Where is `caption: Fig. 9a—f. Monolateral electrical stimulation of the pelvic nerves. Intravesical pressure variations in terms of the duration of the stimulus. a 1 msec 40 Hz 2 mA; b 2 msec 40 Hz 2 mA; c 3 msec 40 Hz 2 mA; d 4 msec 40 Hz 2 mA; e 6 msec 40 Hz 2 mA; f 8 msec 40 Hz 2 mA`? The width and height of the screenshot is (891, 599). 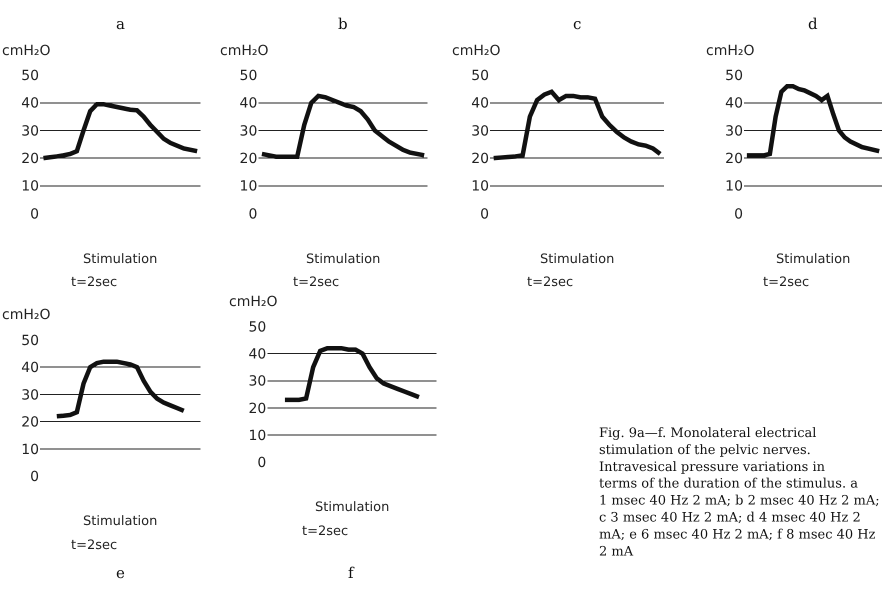 caption: Fig. 9a—f. Monolateral electrical stimulation of the pelvic nerves. Intravesical pressure variations in terms of the duration of the stimulus. a 1 msec 40 Hz 2 mA; b 2 msec 40 Hz 2 mA; c 3 msec 40 Hz 2 mA; d 4 msec 40 Hz 2 mA; e 6 msec 40 Hz 2 mA; f 8 msec 40 Hz 2 mA is located at coordinates (739, 493).